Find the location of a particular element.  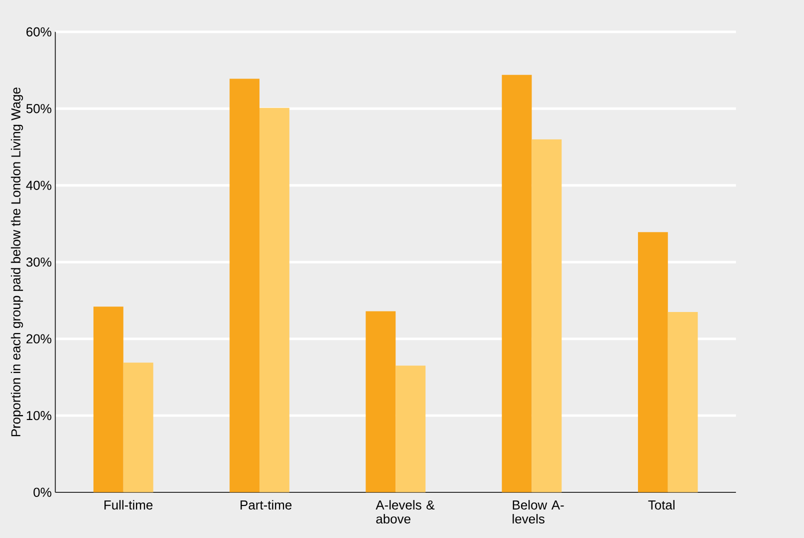

x-tick-label: Total is located at coordinates (661, 505).